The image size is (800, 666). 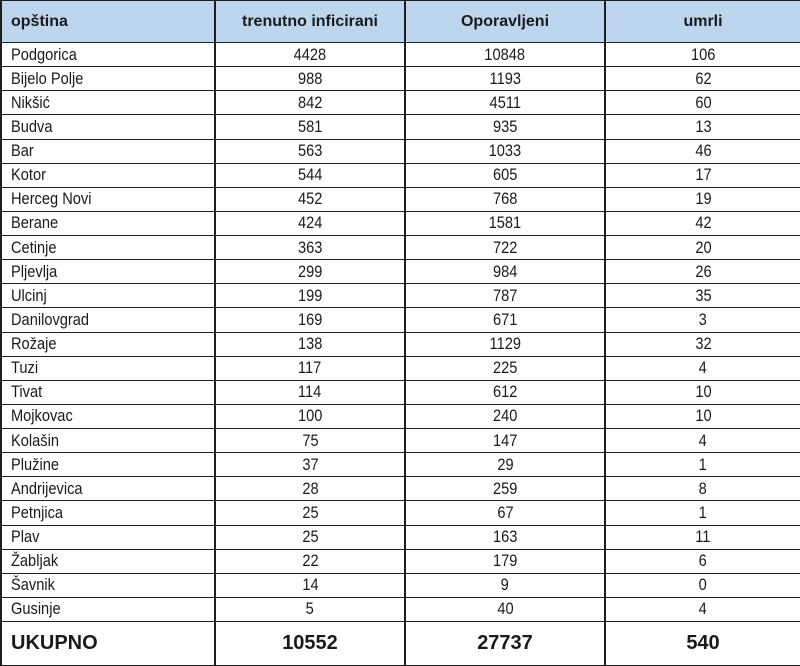 I want to click on table-row: Gusinje 5 40 4, so click(x=400, y=609).